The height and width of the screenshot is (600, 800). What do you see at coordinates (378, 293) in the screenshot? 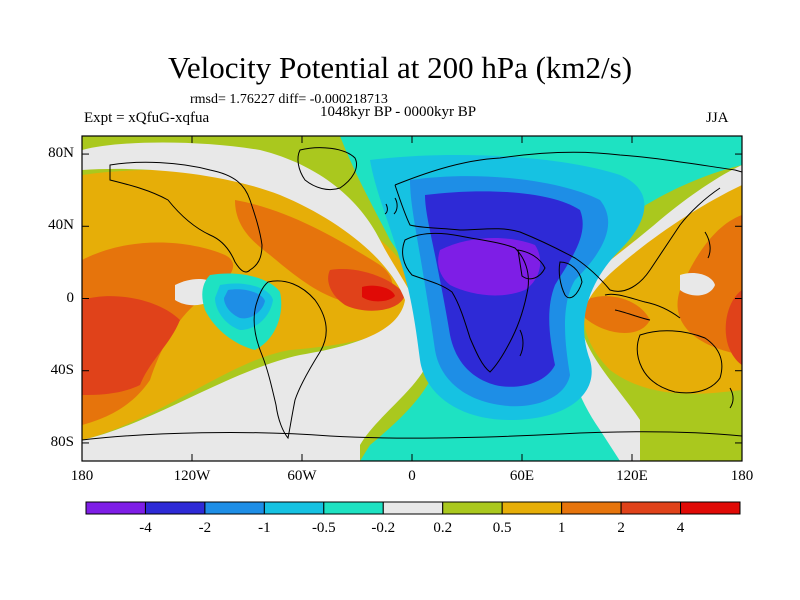
I see `field-atlantic-peak` at bounding box center [378, 293].